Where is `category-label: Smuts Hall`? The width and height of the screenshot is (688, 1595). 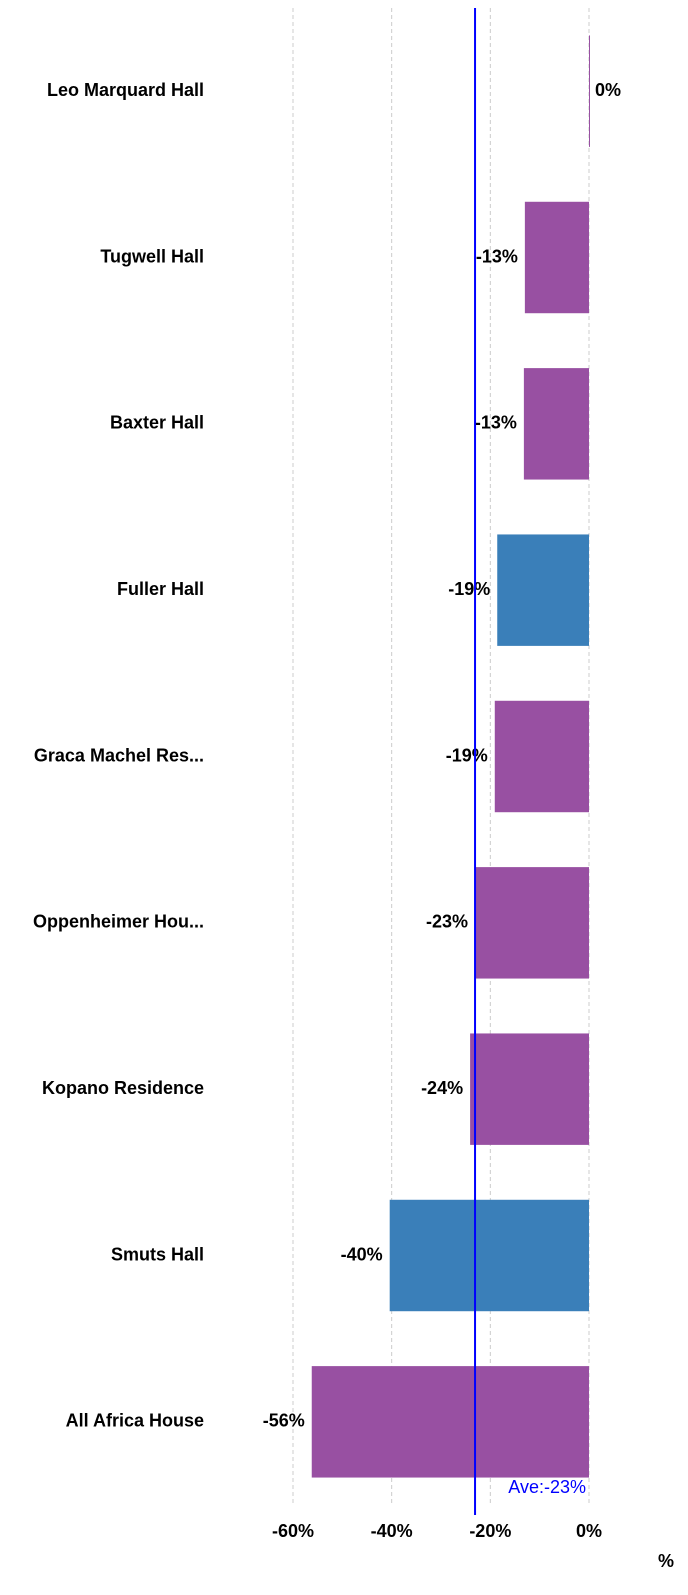 category-label: Smuts Hall is located at coordinates (157, 1254).